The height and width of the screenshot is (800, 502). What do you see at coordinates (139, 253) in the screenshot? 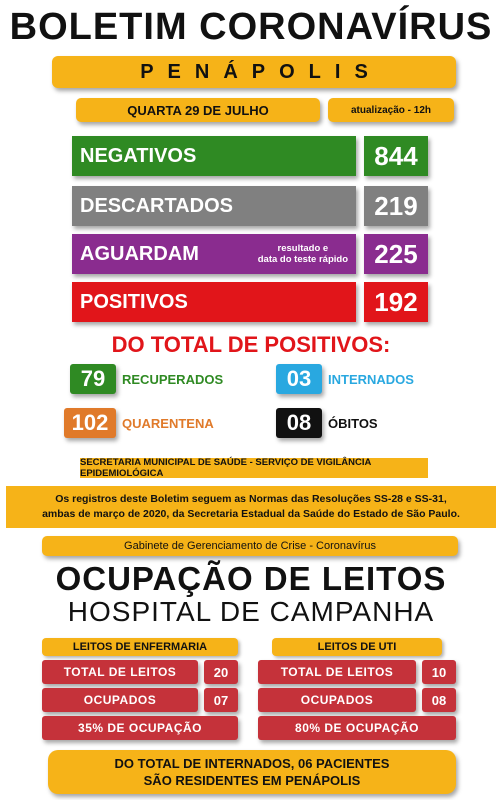
I see `stat-aguardam-text: AGUARDAM` at bounding box center [139, 253].